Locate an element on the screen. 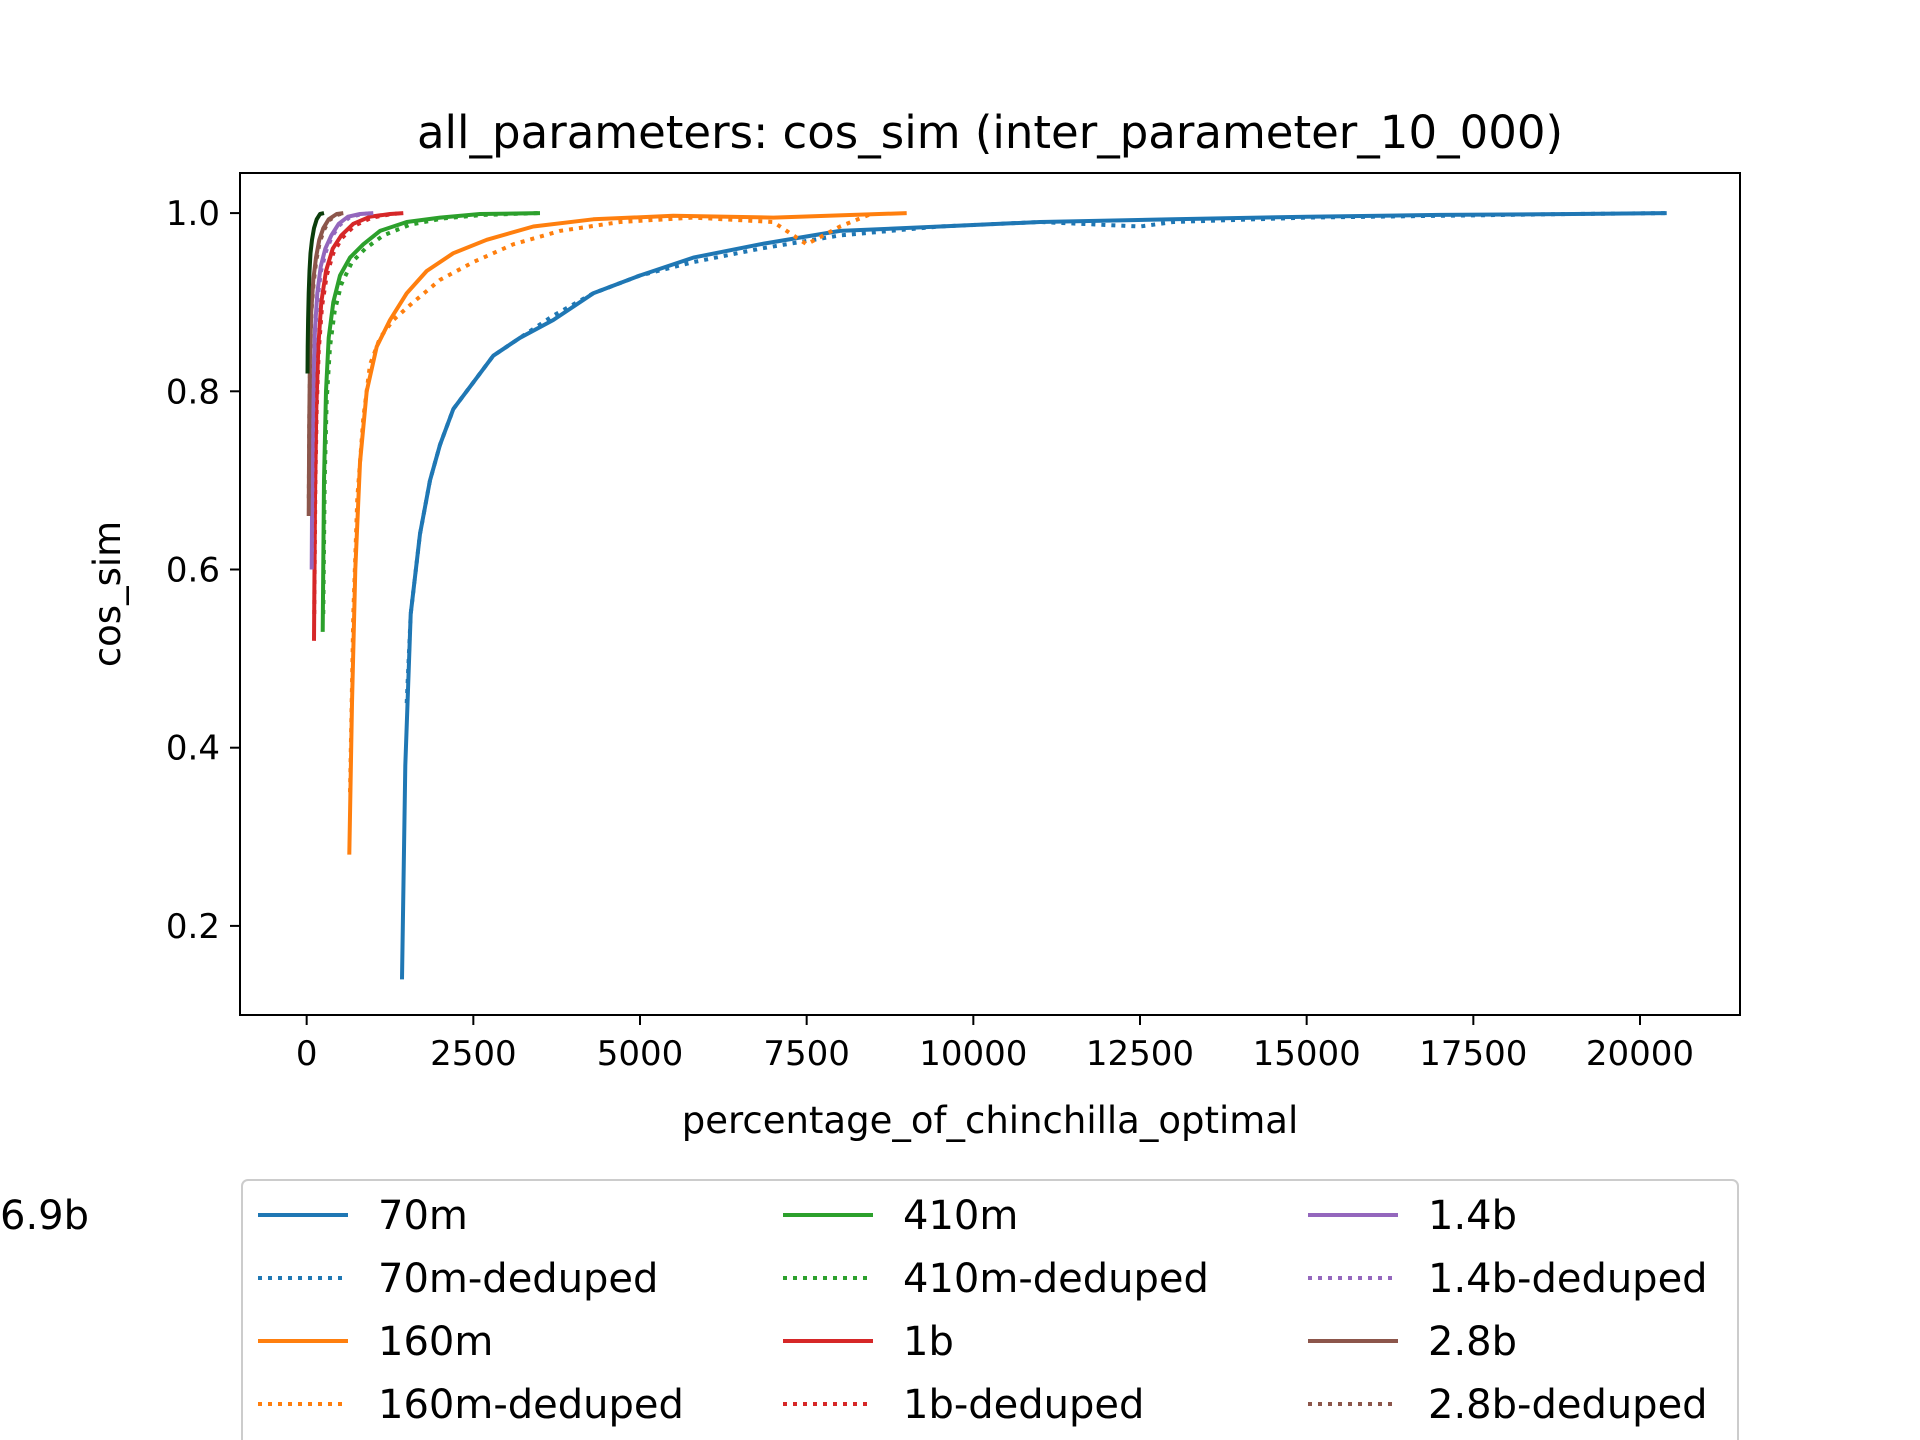 Image resolution: width=1920 pixels, height=1440 pixels. legend-label: 2.8b-deduped is located at coordinates (1568, 1405).